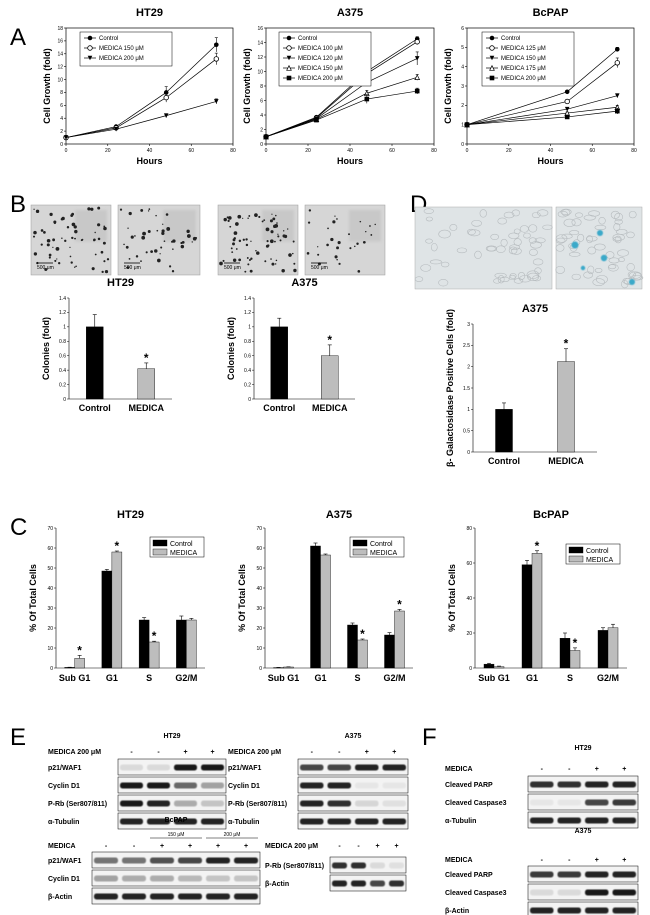 This screenshot has width=650, height=915. What do you see at coordinates (523, 49) in the screenshot?
I see `legend-label: MEDICA 125 μM` at bounding box center [523, 49].